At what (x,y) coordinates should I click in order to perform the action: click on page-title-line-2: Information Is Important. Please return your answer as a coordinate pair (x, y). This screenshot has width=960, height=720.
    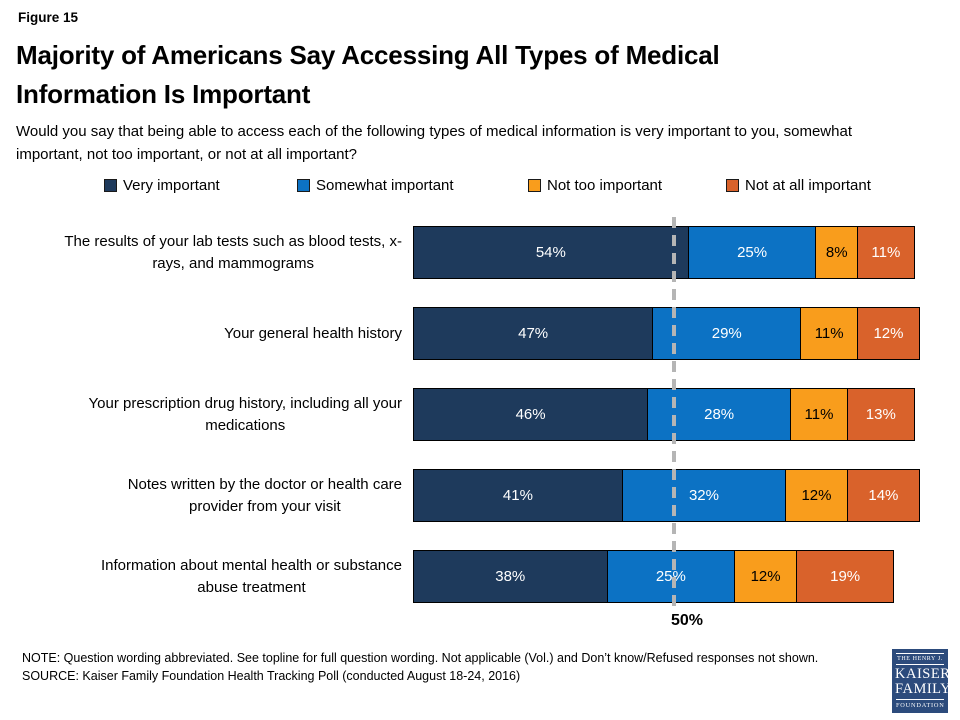
    Looking at the image, I should click on (163, 94).